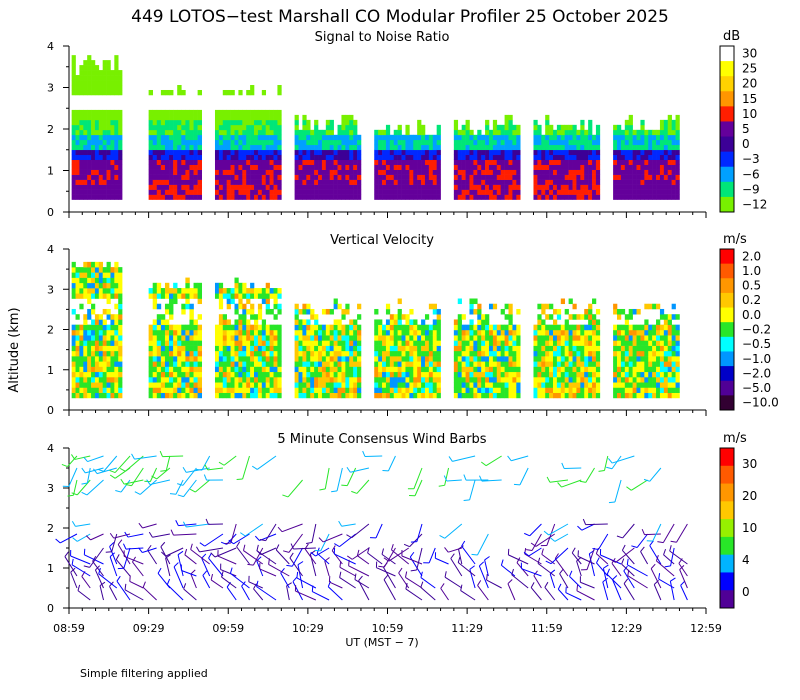  I want to click on y-tick-label: 4, so click(50, 448).